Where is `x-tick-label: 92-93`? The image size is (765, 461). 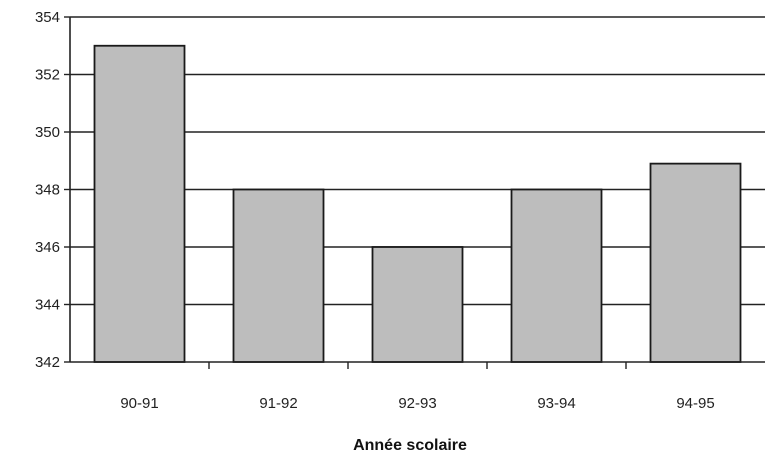 x-tick-label: 92-93 is located at coordinates (417, 403).